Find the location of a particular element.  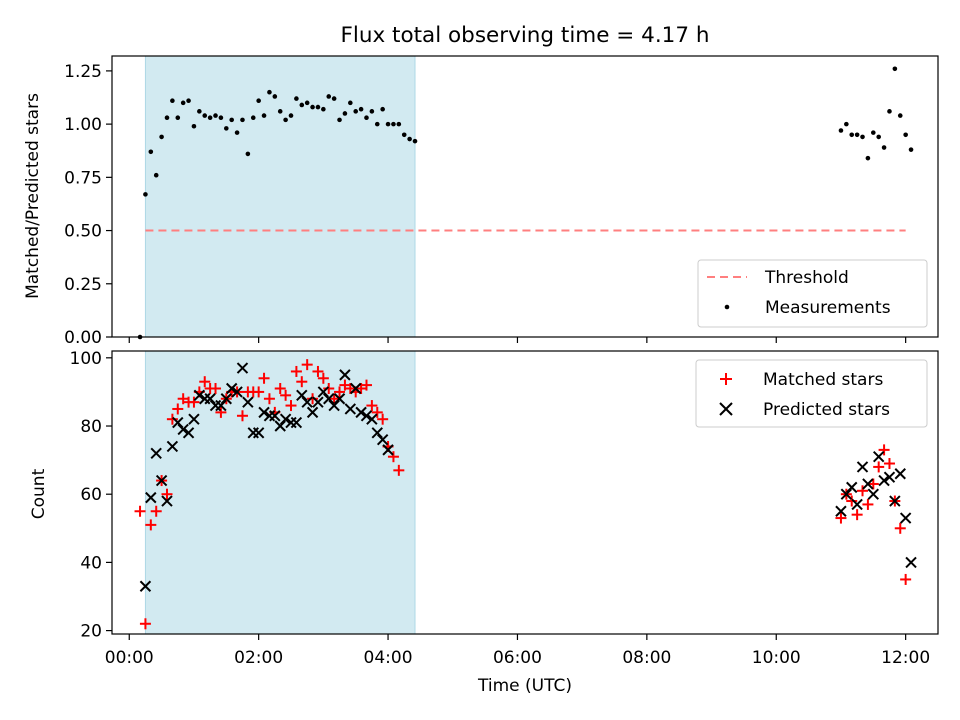

x-tick-label: 12:00 is located at coordinates (905, 658).